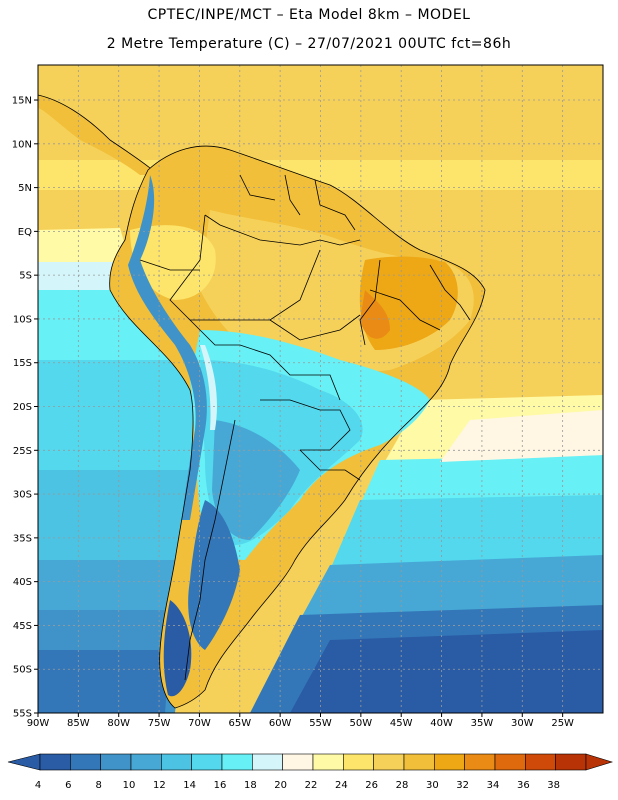  I want to click on lon-label: 75W, so click(159, 723).